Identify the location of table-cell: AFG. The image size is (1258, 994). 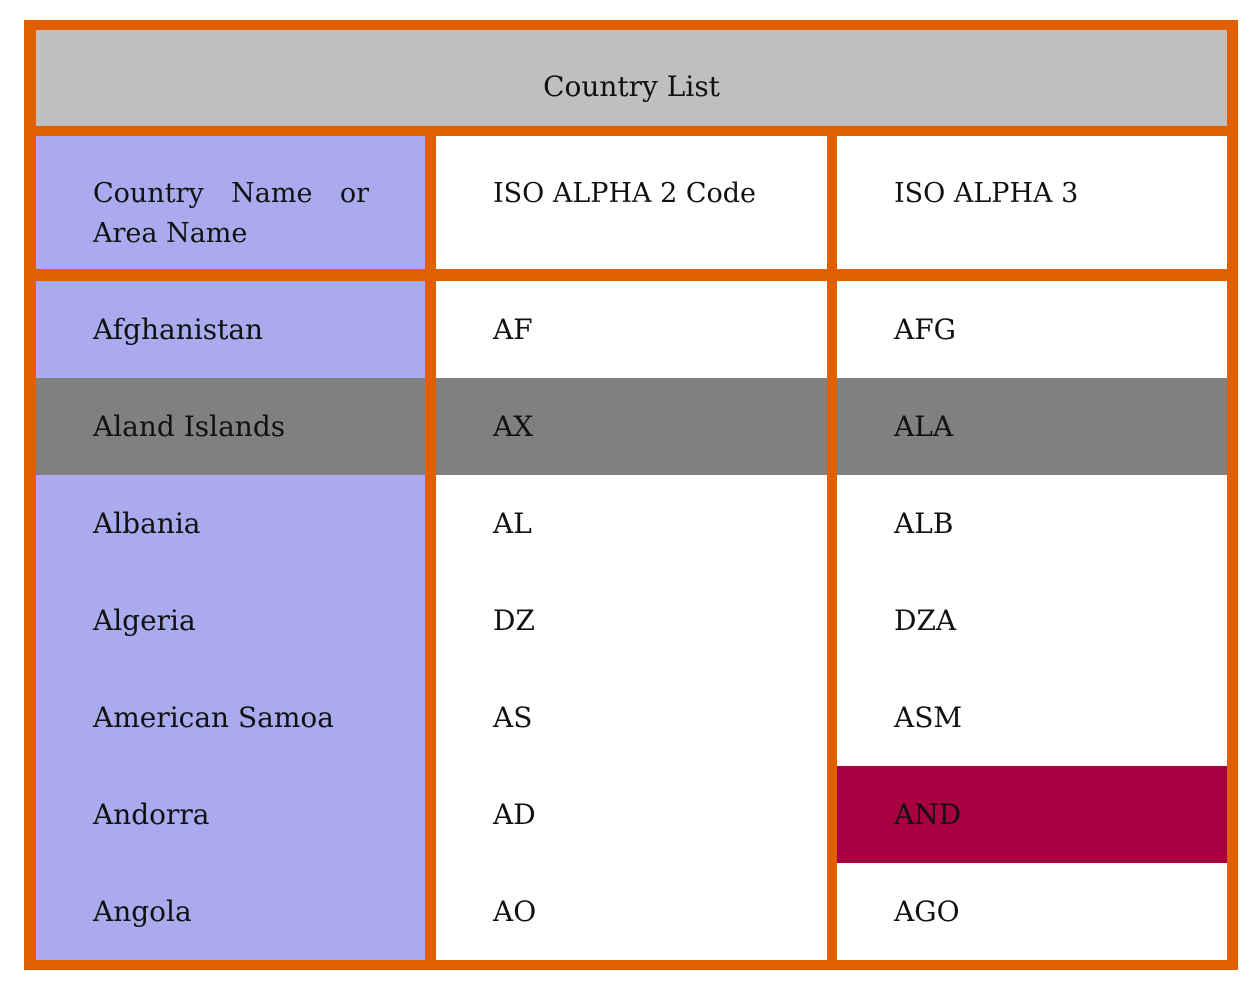
(925, 329).